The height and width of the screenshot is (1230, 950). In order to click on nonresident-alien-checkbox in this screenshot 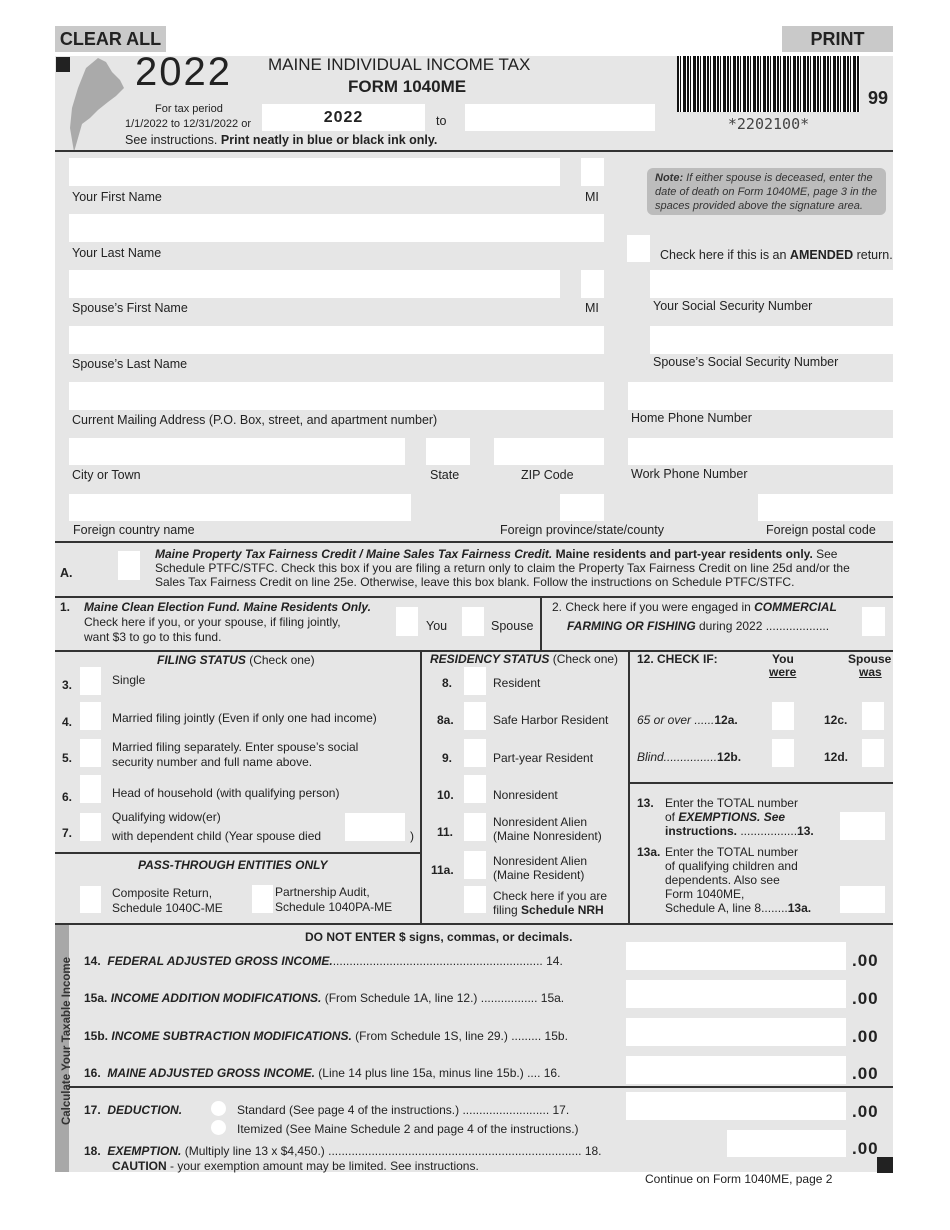, I will do `click(475, 827)`.